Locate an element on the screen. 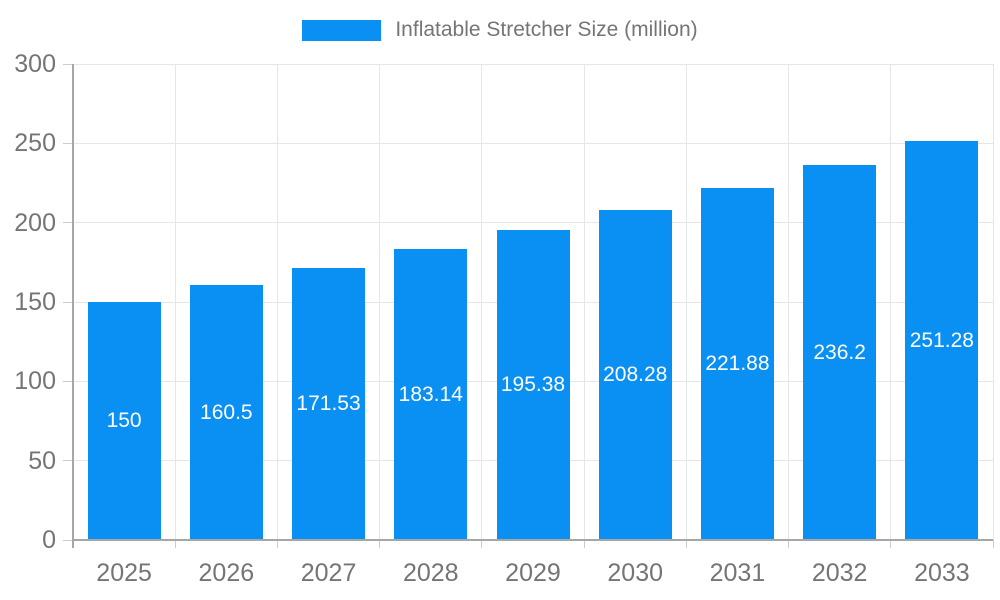 The height and width of the screenshot is (600, 1000). bar-value-label: 195.38 is located at coordinates (533, 384).